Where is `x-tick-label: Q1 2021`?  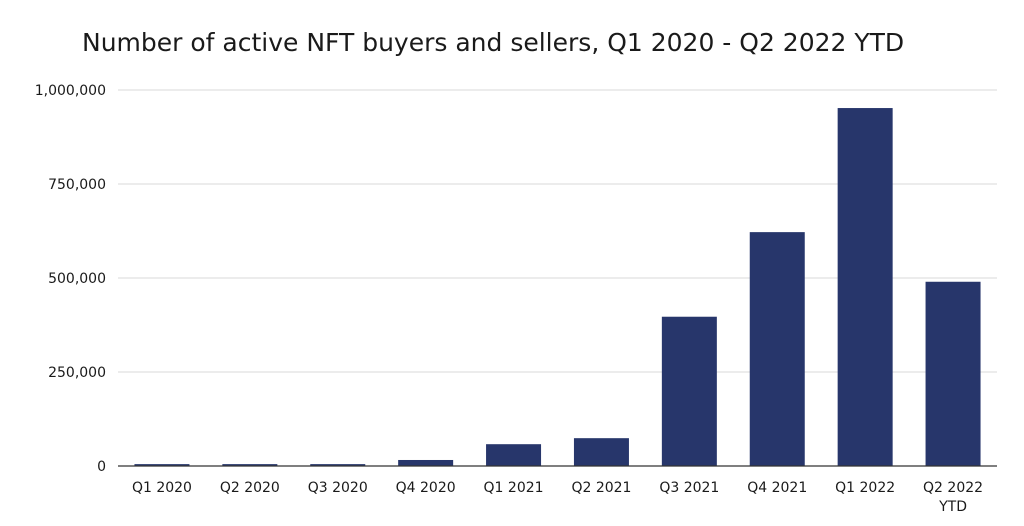
x-tick-label: Q1 2021 is located at coordinates (514, 488).